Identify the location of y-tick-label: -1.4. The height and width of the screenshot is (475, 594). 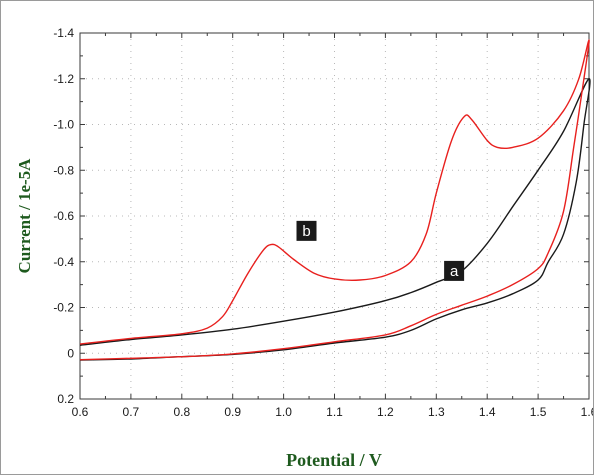
(63, 33).